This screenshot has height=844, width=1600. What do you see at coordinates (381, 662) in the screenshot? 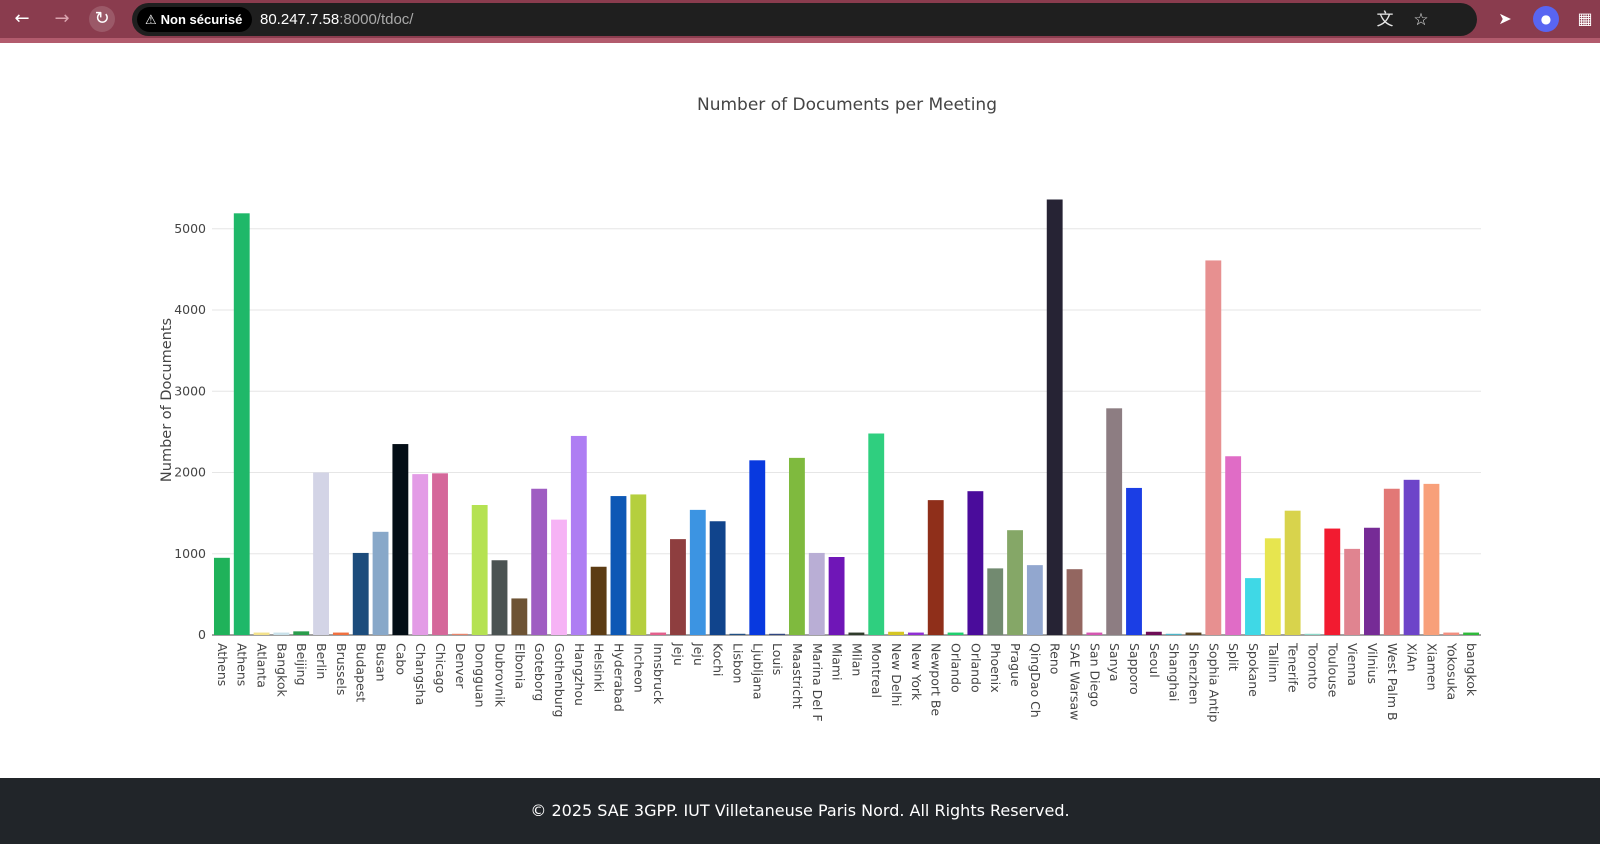
I see `x-tick-label: Busan` at bounding box center [381, 662].